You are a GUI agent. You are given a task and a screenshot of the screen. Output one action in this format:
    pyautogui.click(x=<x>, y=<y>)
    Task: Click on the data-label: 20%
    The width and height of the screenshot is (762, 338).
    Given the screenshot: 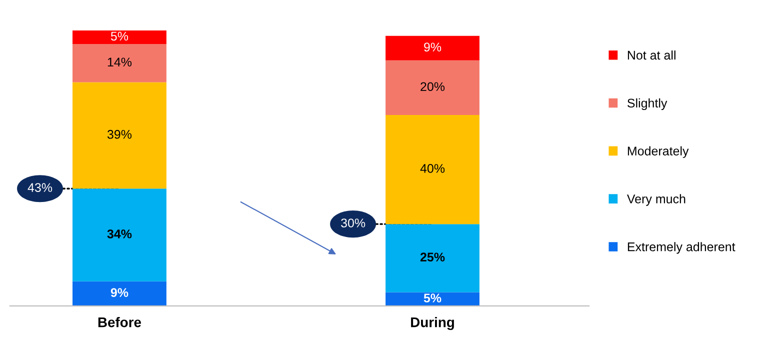 What is the action you would take?
    pyautogui.click(x=432, y=87)
    